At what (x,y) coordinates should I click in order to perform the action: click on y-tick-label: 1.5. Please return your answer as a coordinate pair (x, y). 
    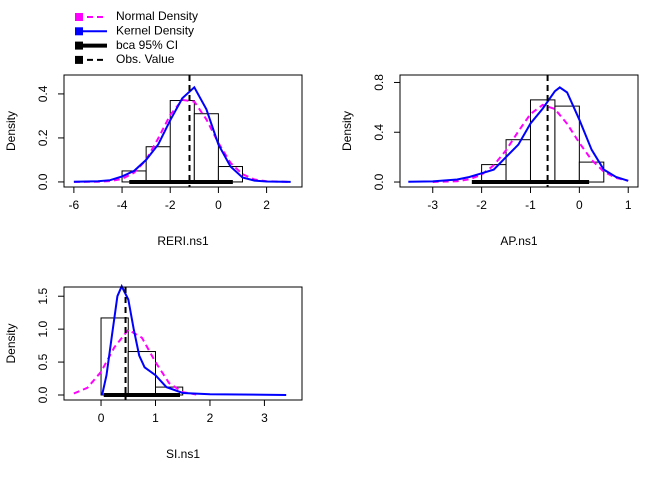
    Looking at the image, I should click on (43, 296).